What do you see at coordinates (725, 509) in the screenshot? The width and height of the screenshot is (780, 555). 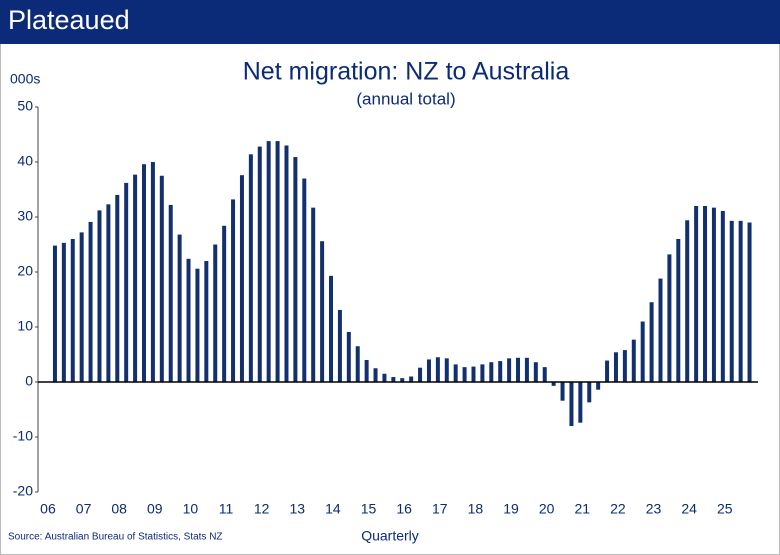 I see `x-tick-label: 25` at bounding box center [725, 509].